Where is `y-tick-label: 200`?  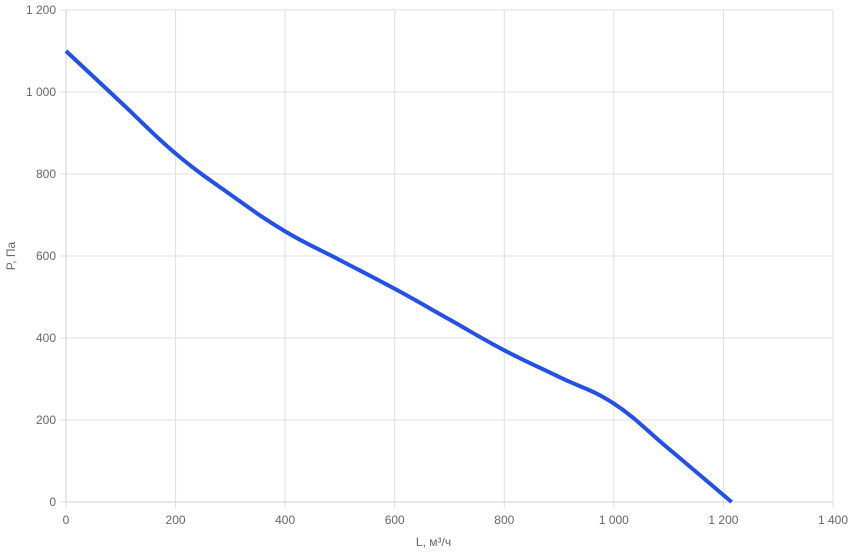 y-tick-label: 200 is located at coordinates (46, 420).